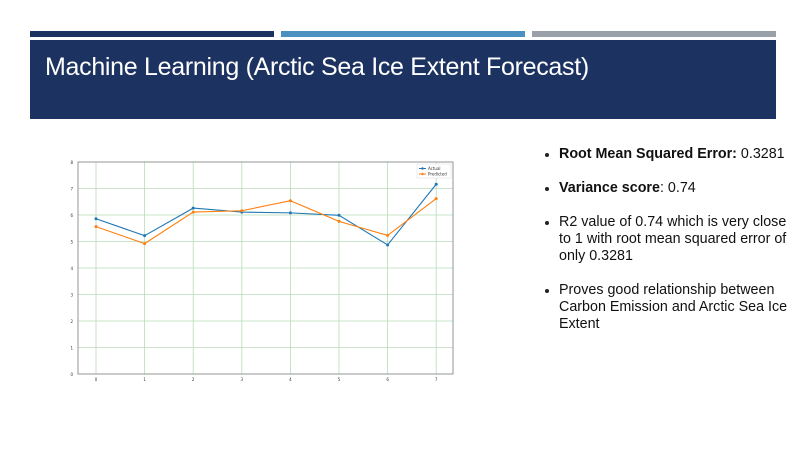 The image size is (806, 453). I want to click on series-line-predicted, so click(266, 221).